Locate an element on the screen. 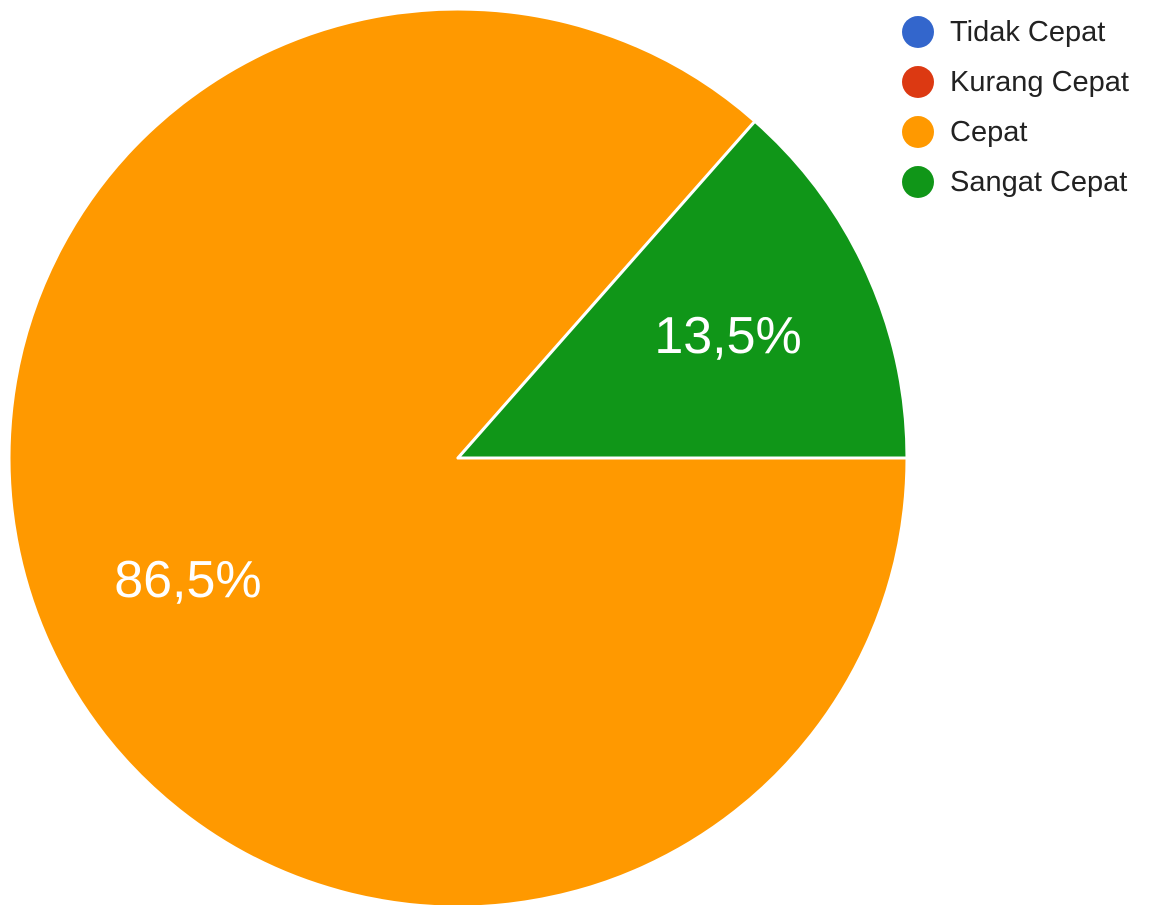  legend-item-kurang-cepat: Kurang Cepat is located at coordinates (1015, 82).